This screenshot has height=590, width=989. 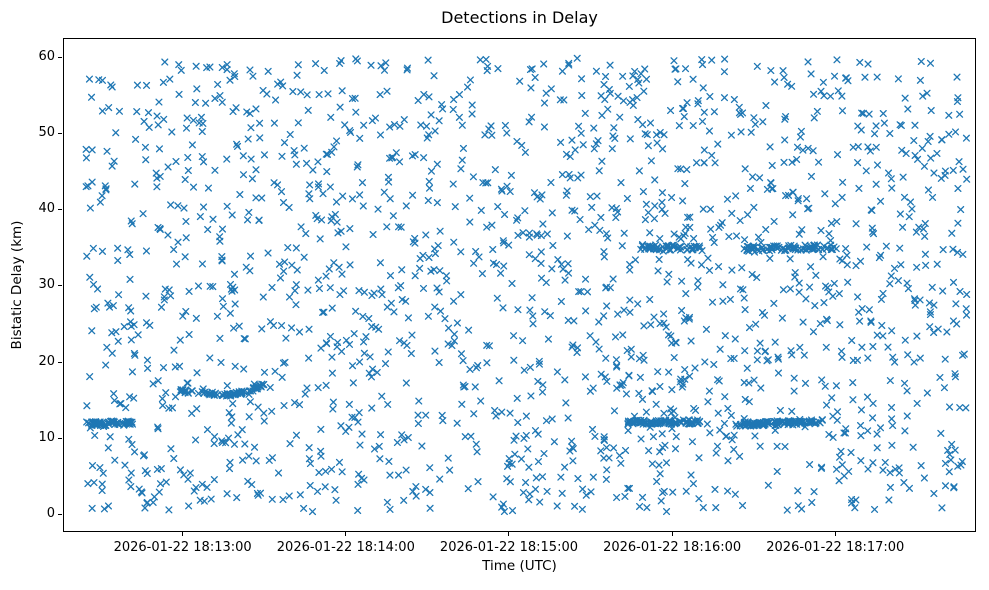 What do you see at coordinates (46, 56) in the screenshot?
I see `y-tick-label: 60` at bounding box center [46, 56].